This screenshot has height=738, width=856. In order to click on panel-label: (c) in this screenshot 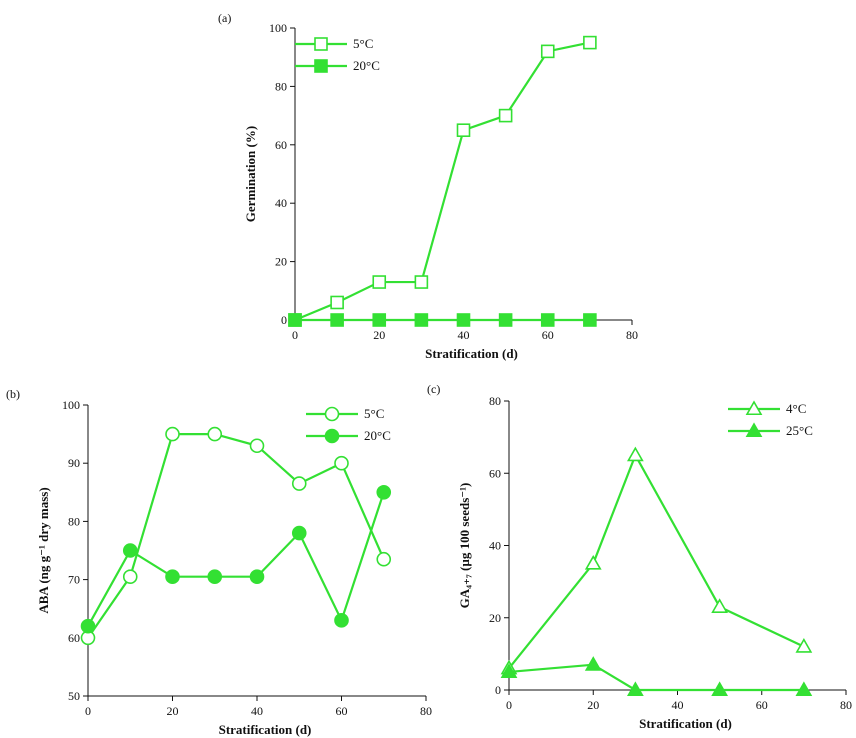, I will do `click(433, 389)`.